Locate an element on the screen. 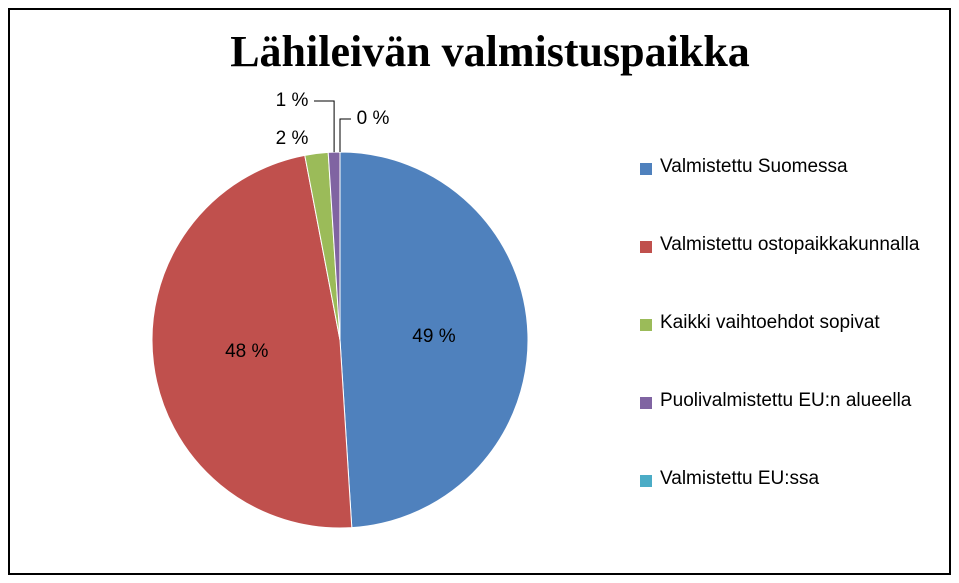  legend-item: Valmistettu Suomessa is located at coordinates (790, 169).